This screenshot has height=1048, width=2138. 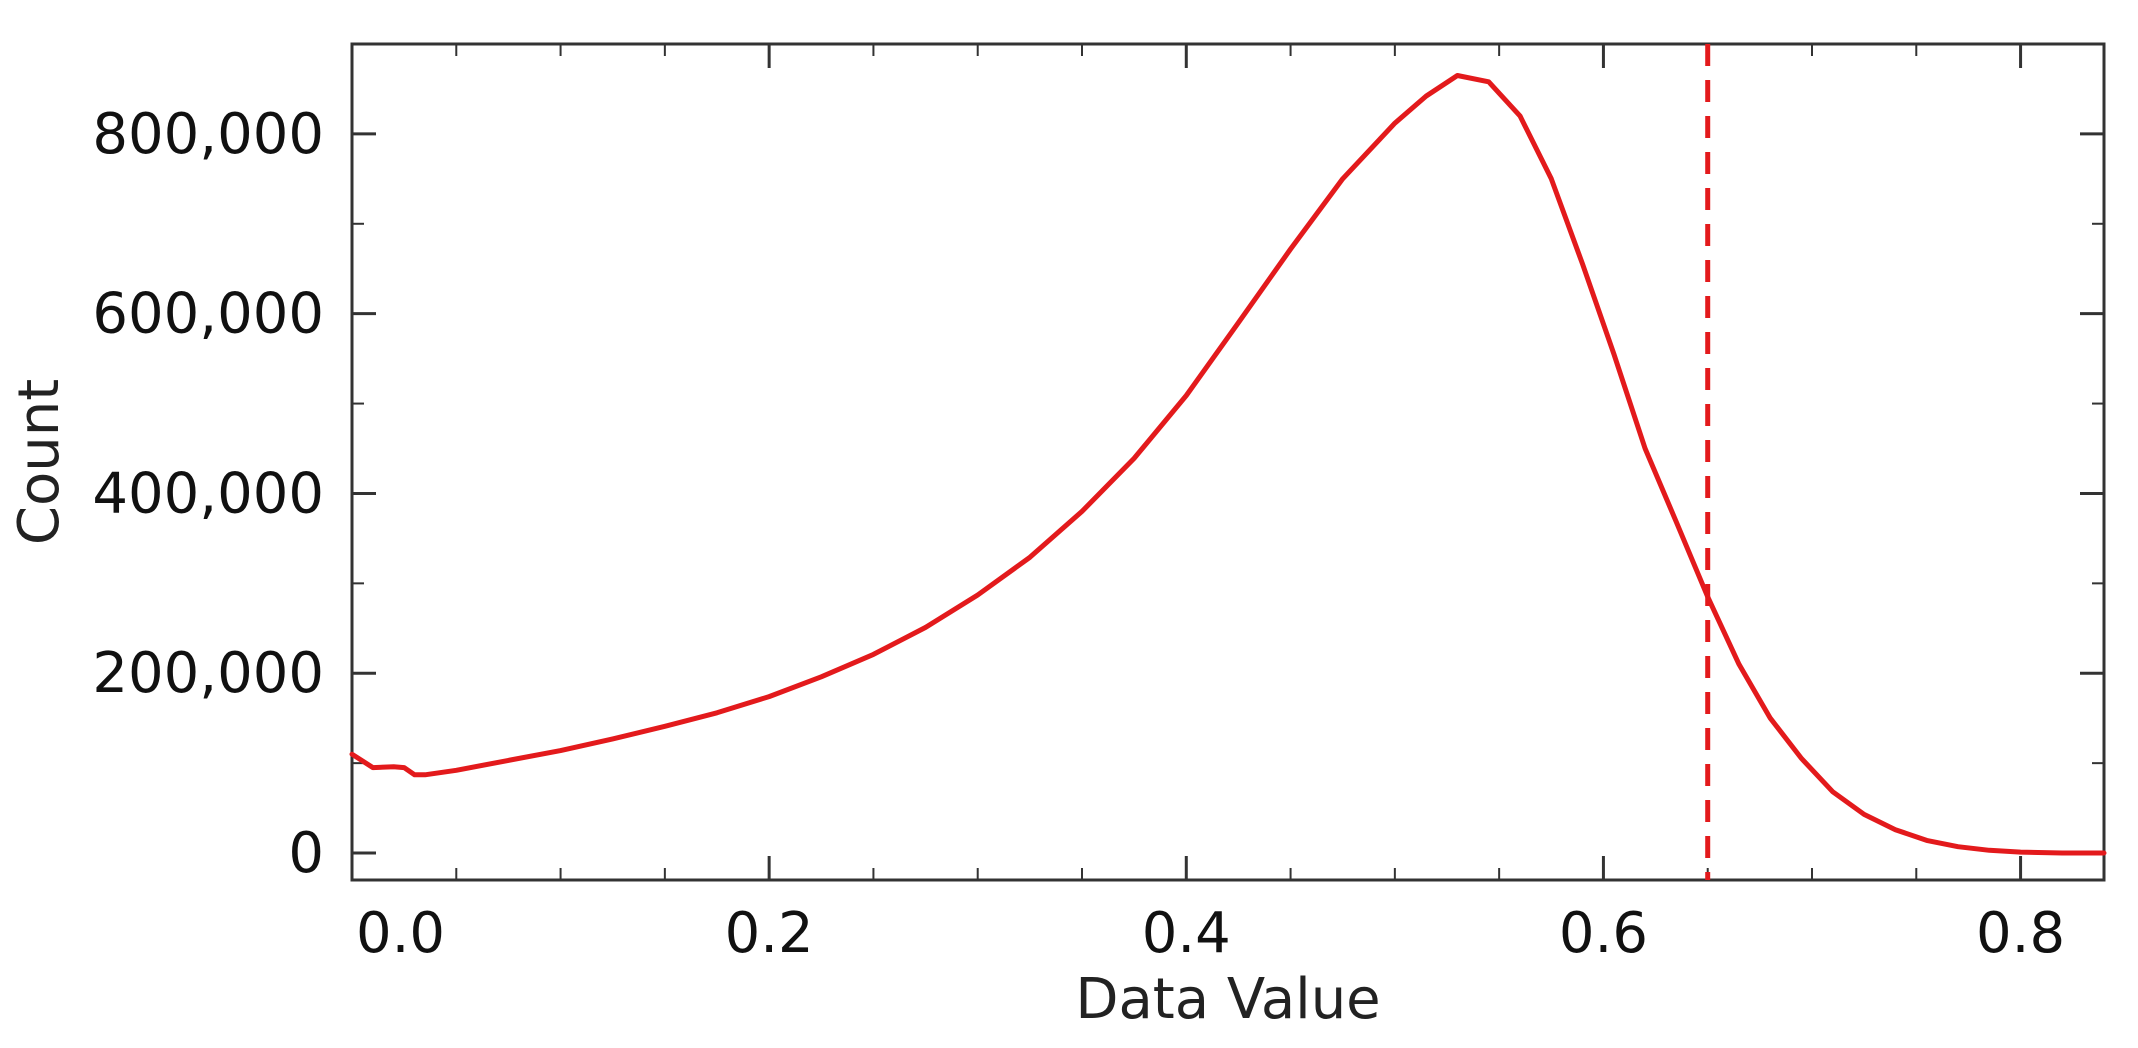 What do you see at coordinates (2020, 933) in the screenshot?
I see `x-tick-label: 0.8` at bounding box center [2020, 933].